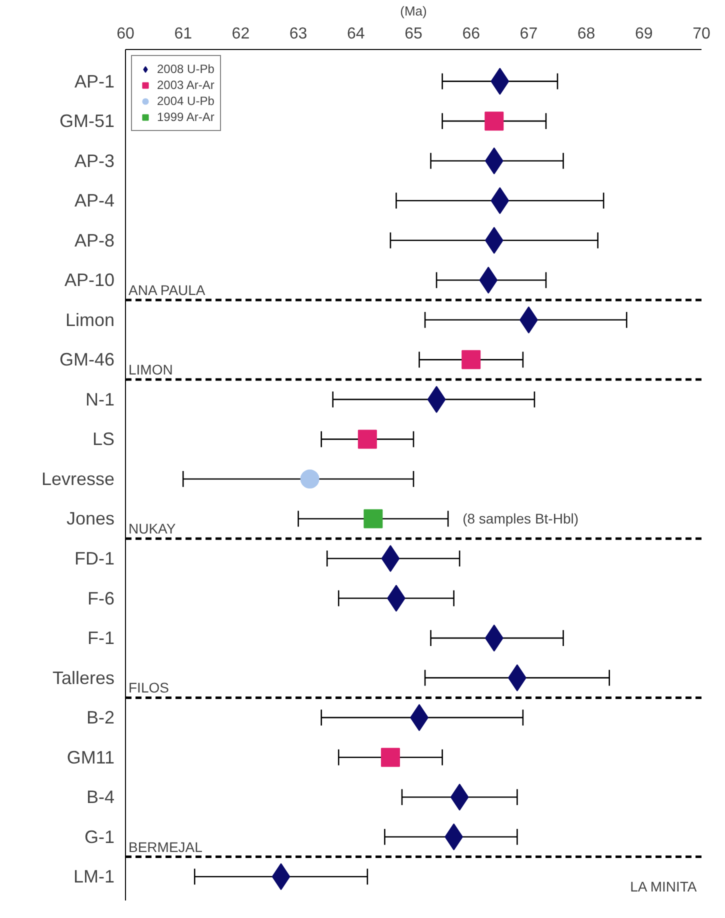 The image size is (725, 918). I want to click on y-tick-label: N-1, so click(100, 399).